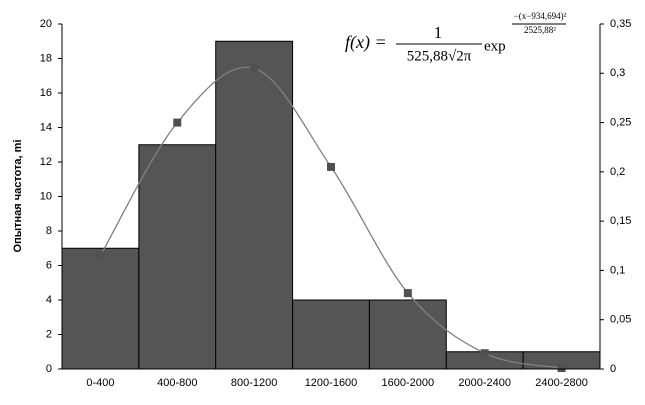 The image size is (645, 405). What do you see at coordinates (331, 383) in the screenshot?
I see `x-tick-label: 1200-1600` at bounding box center [331, 383].